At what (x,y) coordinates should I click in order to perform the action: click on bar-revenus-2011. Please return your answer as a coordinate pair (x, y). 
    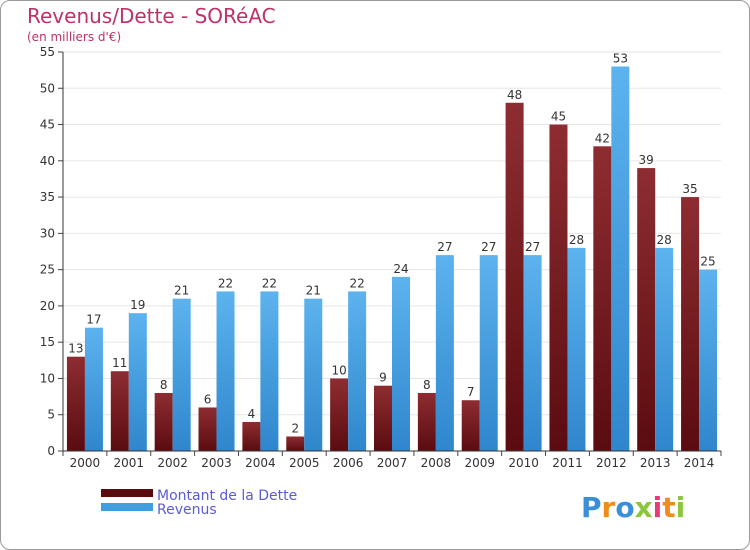
    Looking at the image, I should click on (576, 349).